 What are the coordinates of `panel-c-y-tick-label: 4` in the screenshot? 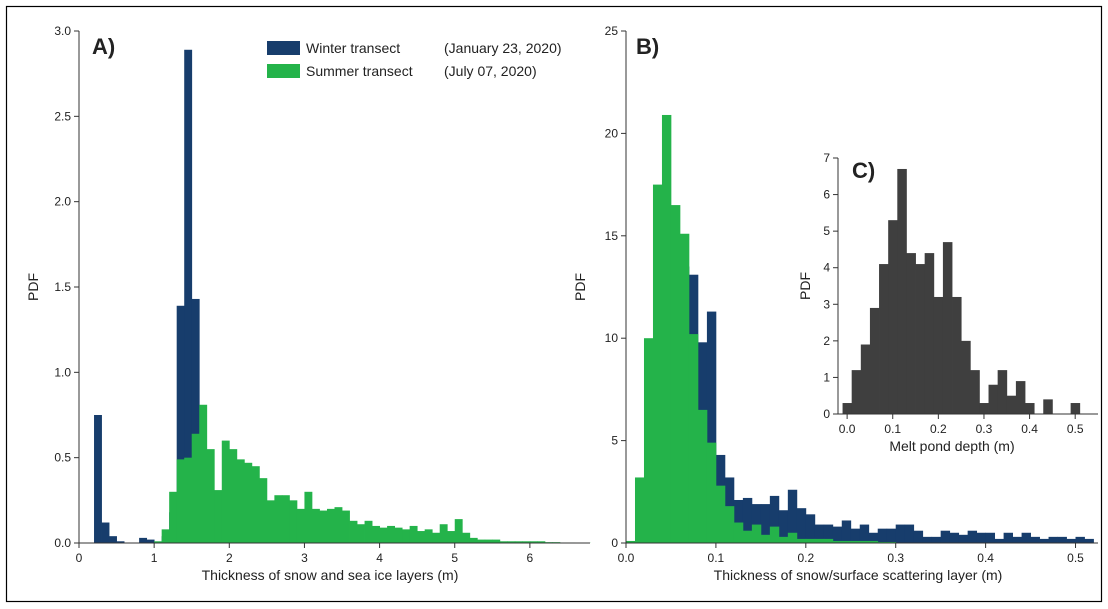 It's located at (826, 268).